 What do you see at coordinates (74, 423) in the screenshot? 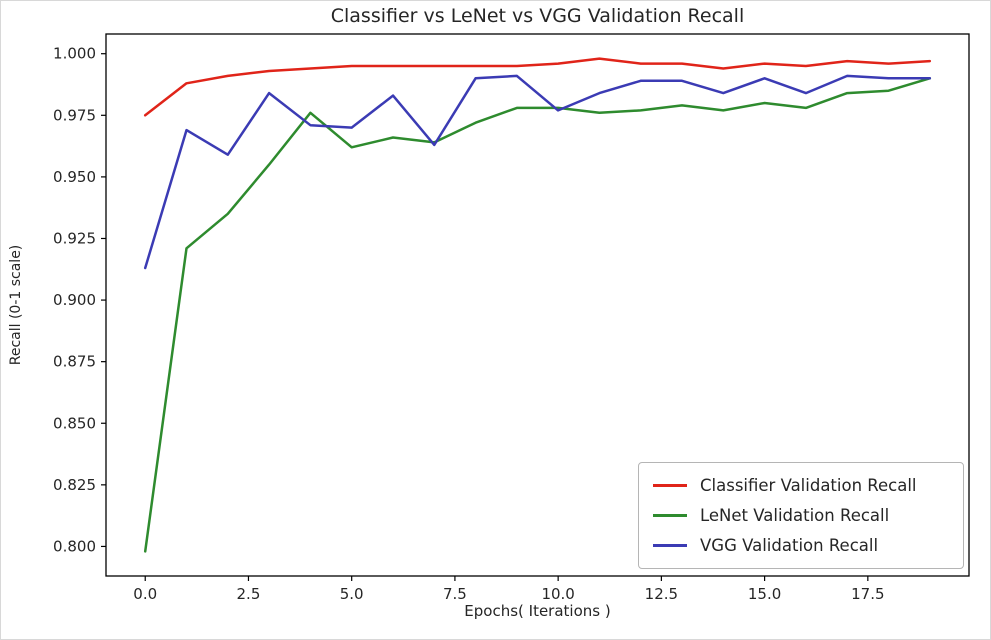
I see `y-tick-label: 0.850` at bounding box center [74, 423].